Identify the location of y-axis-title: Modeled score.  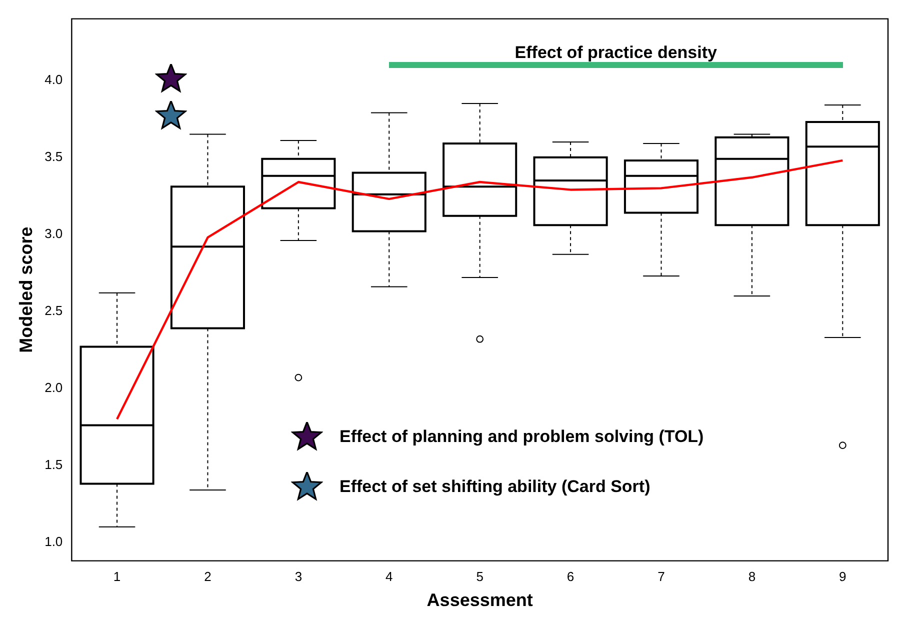
(26, 289).